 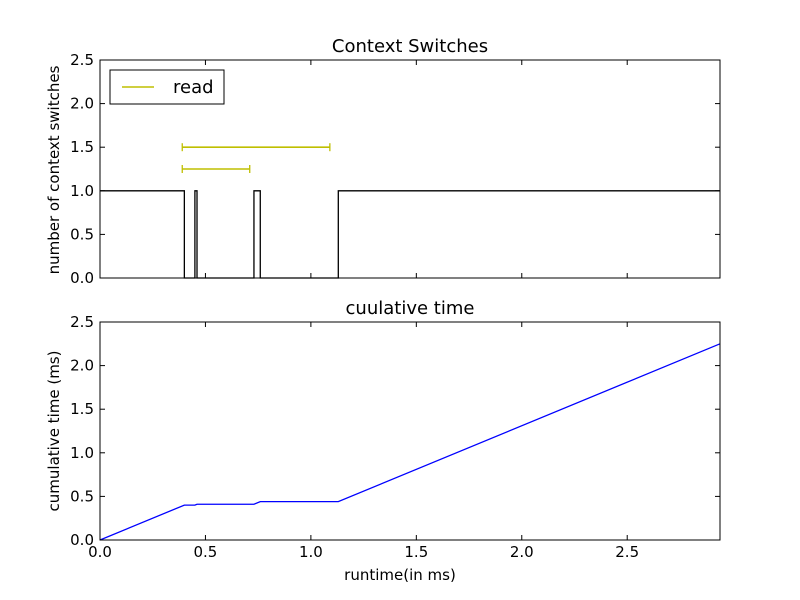 I want to click on x-axis-label: runtime(in ms), so click(x=400, y=575).